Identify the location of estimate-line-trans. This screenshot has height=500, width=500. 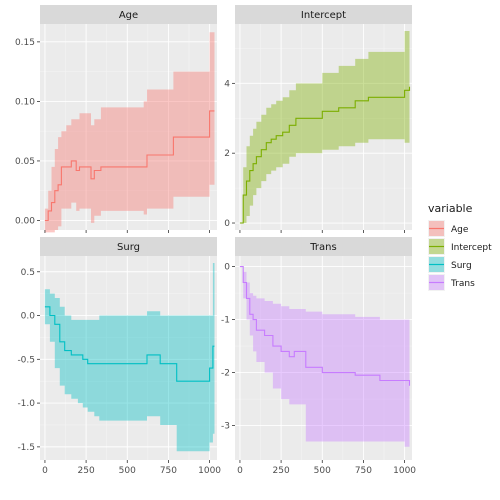
(325, 326).